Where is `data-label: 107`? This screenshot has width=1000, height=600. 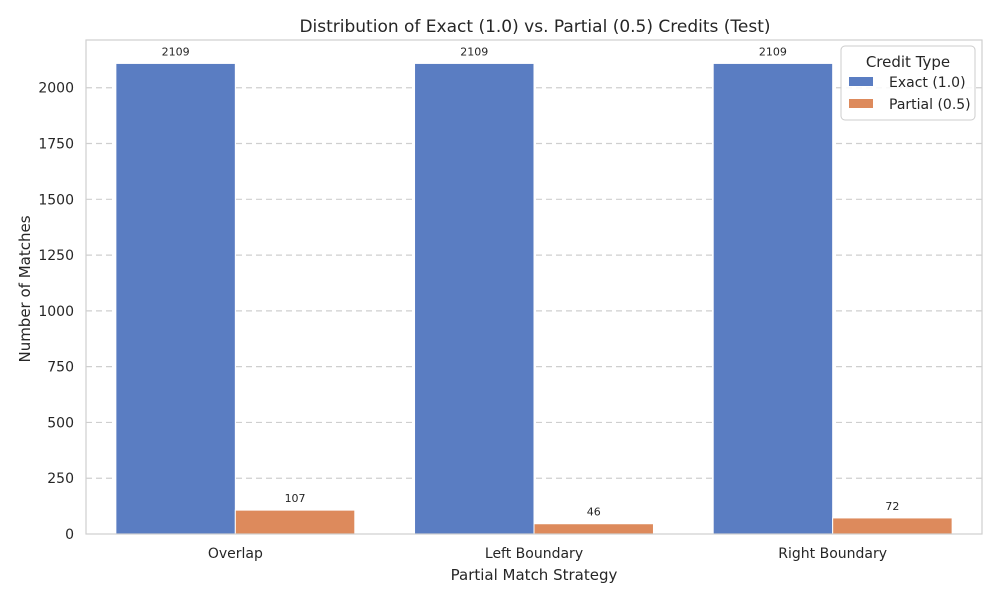 data-label: 107 is located at coordinates (295, 498).